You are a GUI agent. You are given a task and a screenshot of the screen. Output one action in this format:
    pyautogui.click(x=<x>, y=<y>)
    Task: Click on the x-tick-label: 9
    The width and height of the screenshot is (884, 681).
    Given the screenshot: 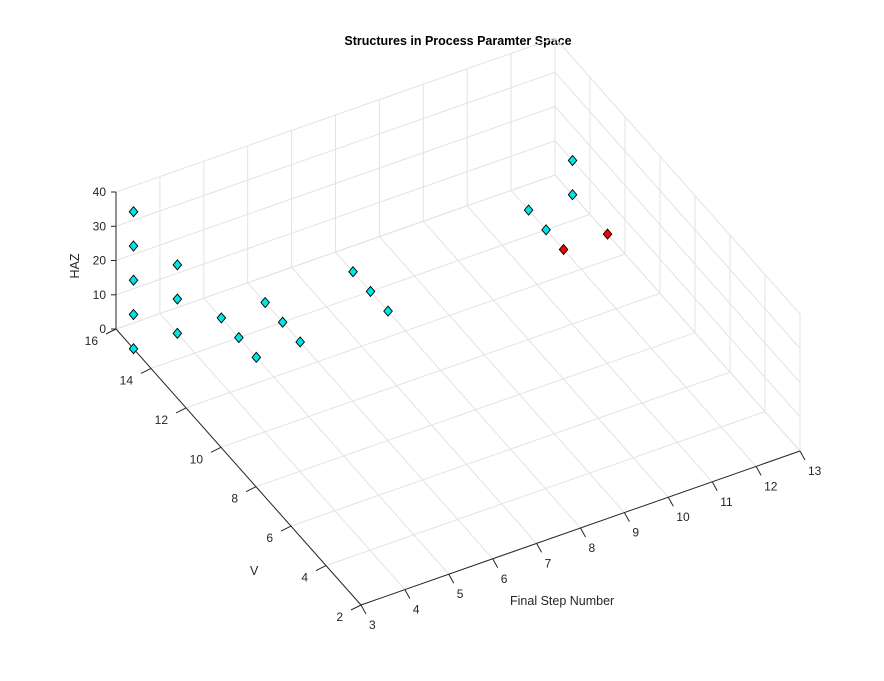 What is the action you would take?
    pyautogui.click(x=635, y=533)
    